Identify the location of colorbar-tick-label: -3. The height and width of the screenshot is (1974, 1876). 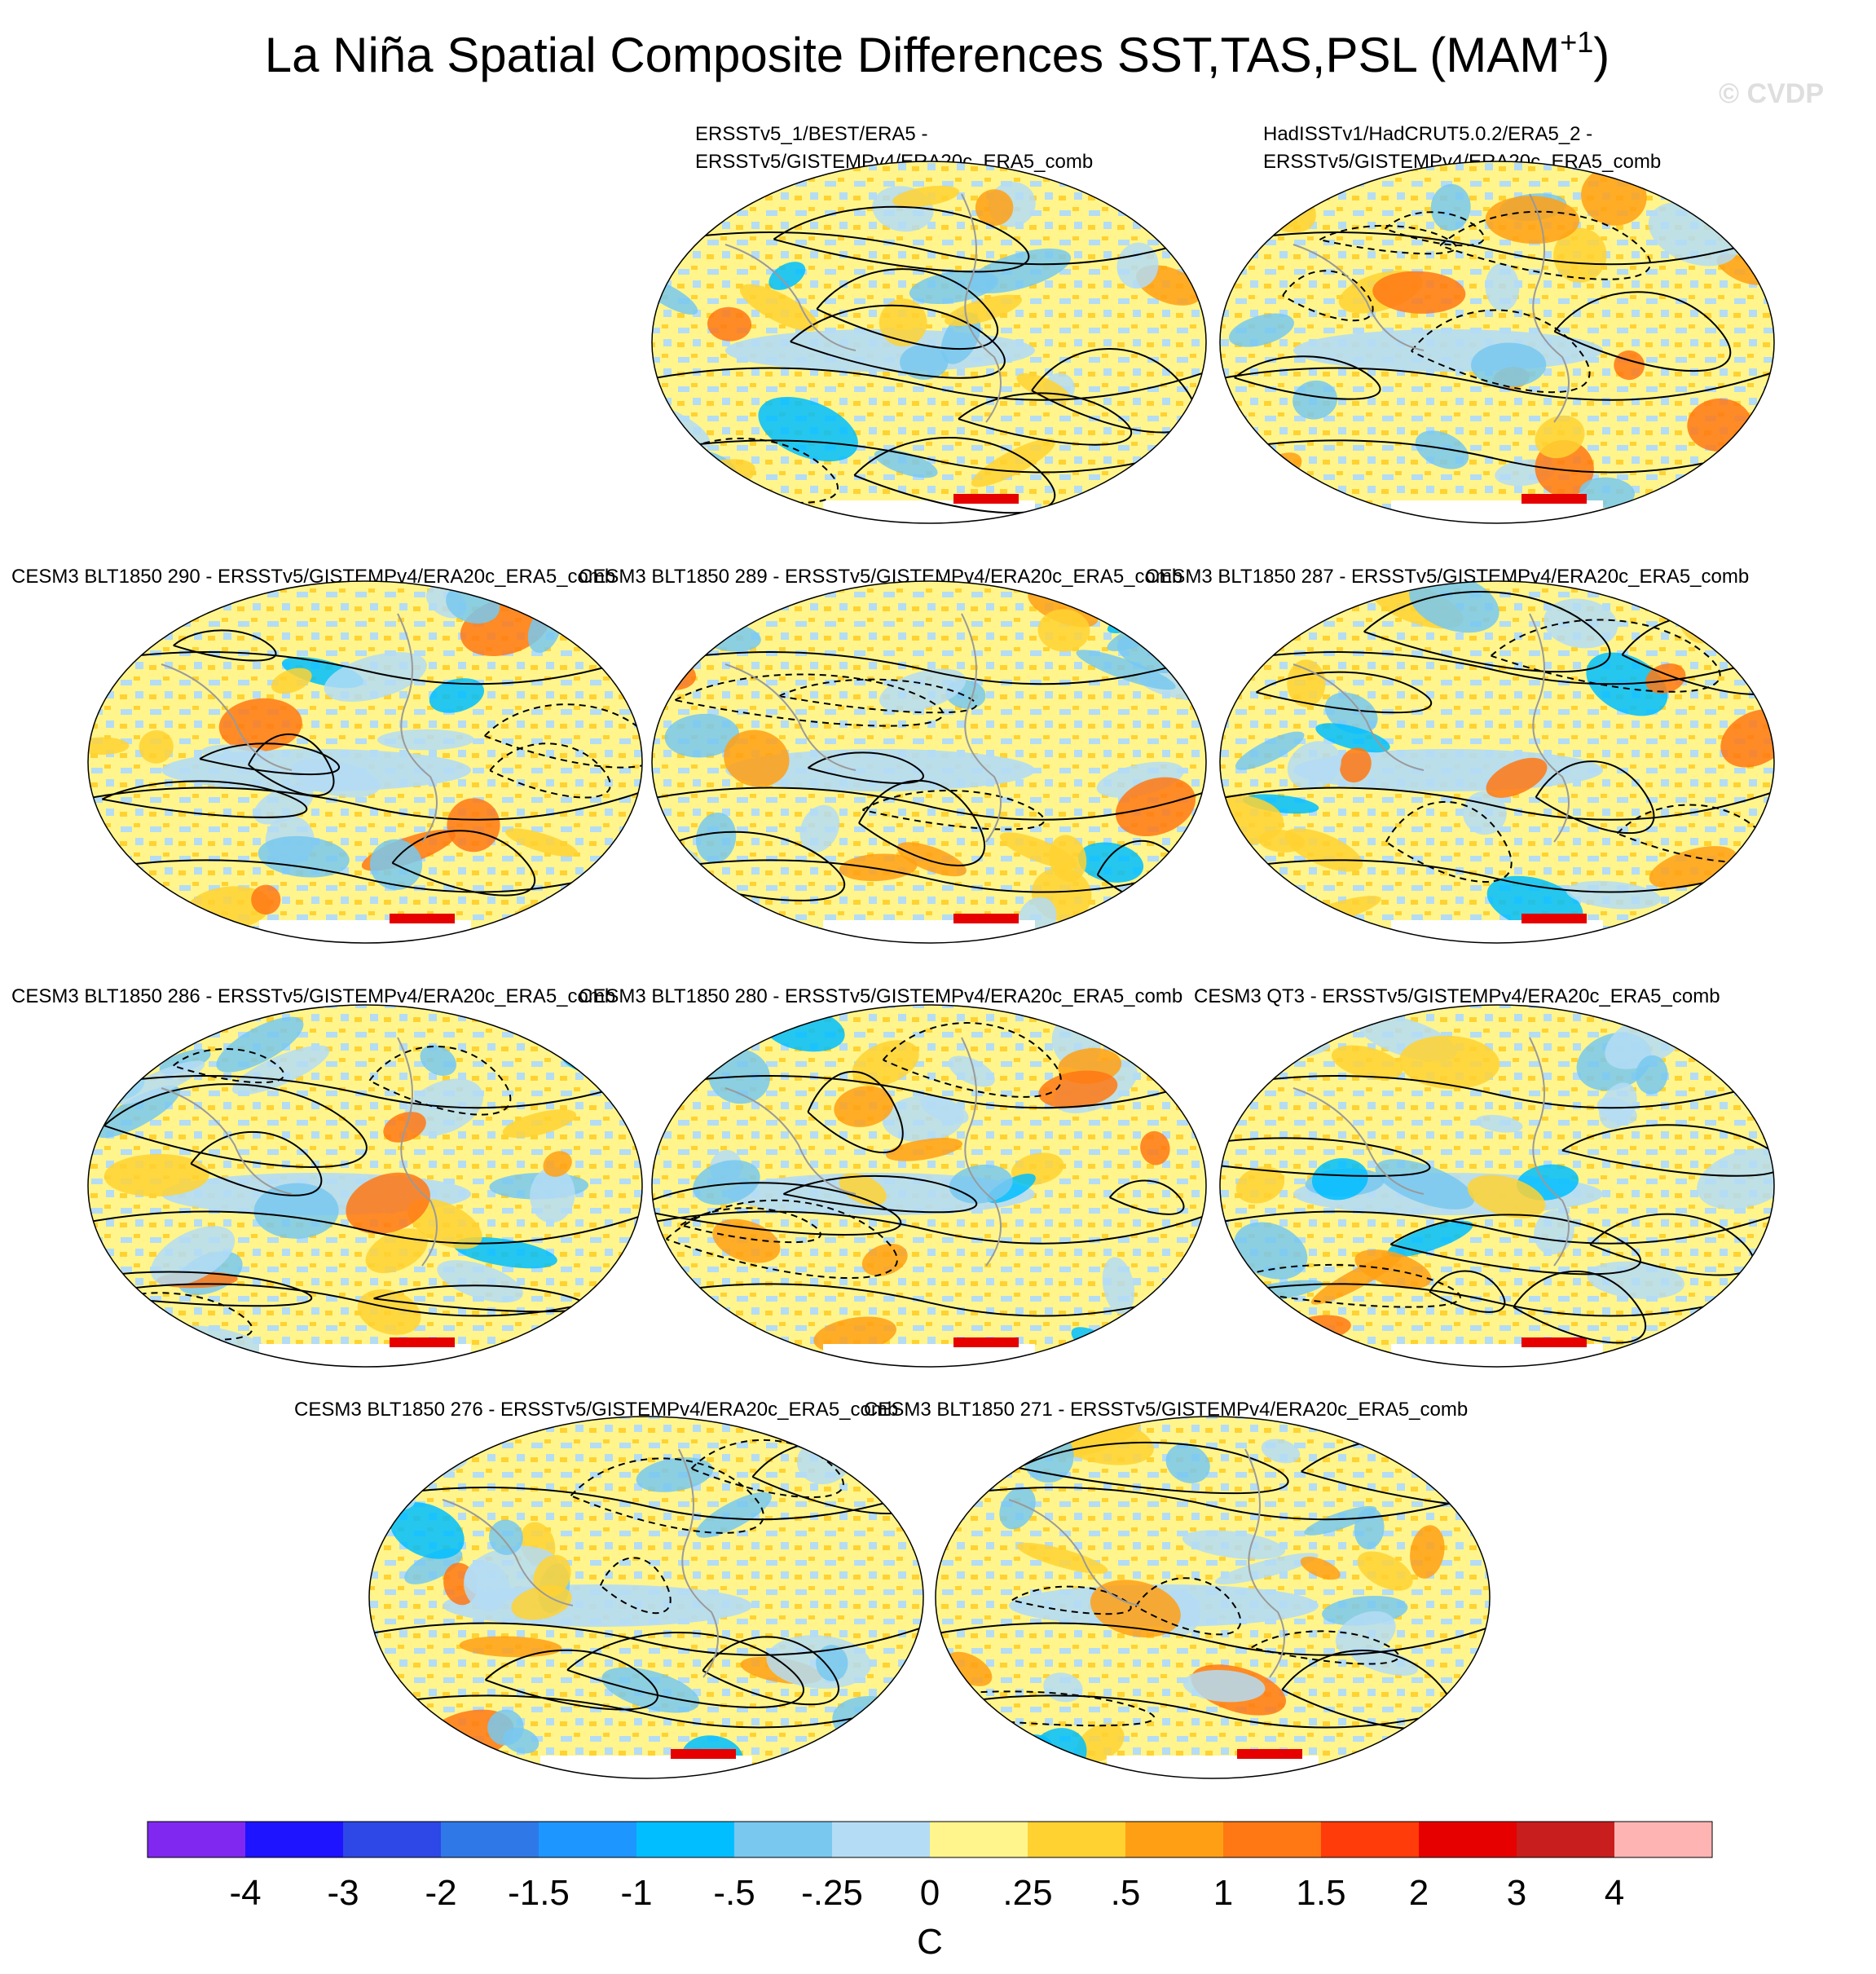
(343, 1893).